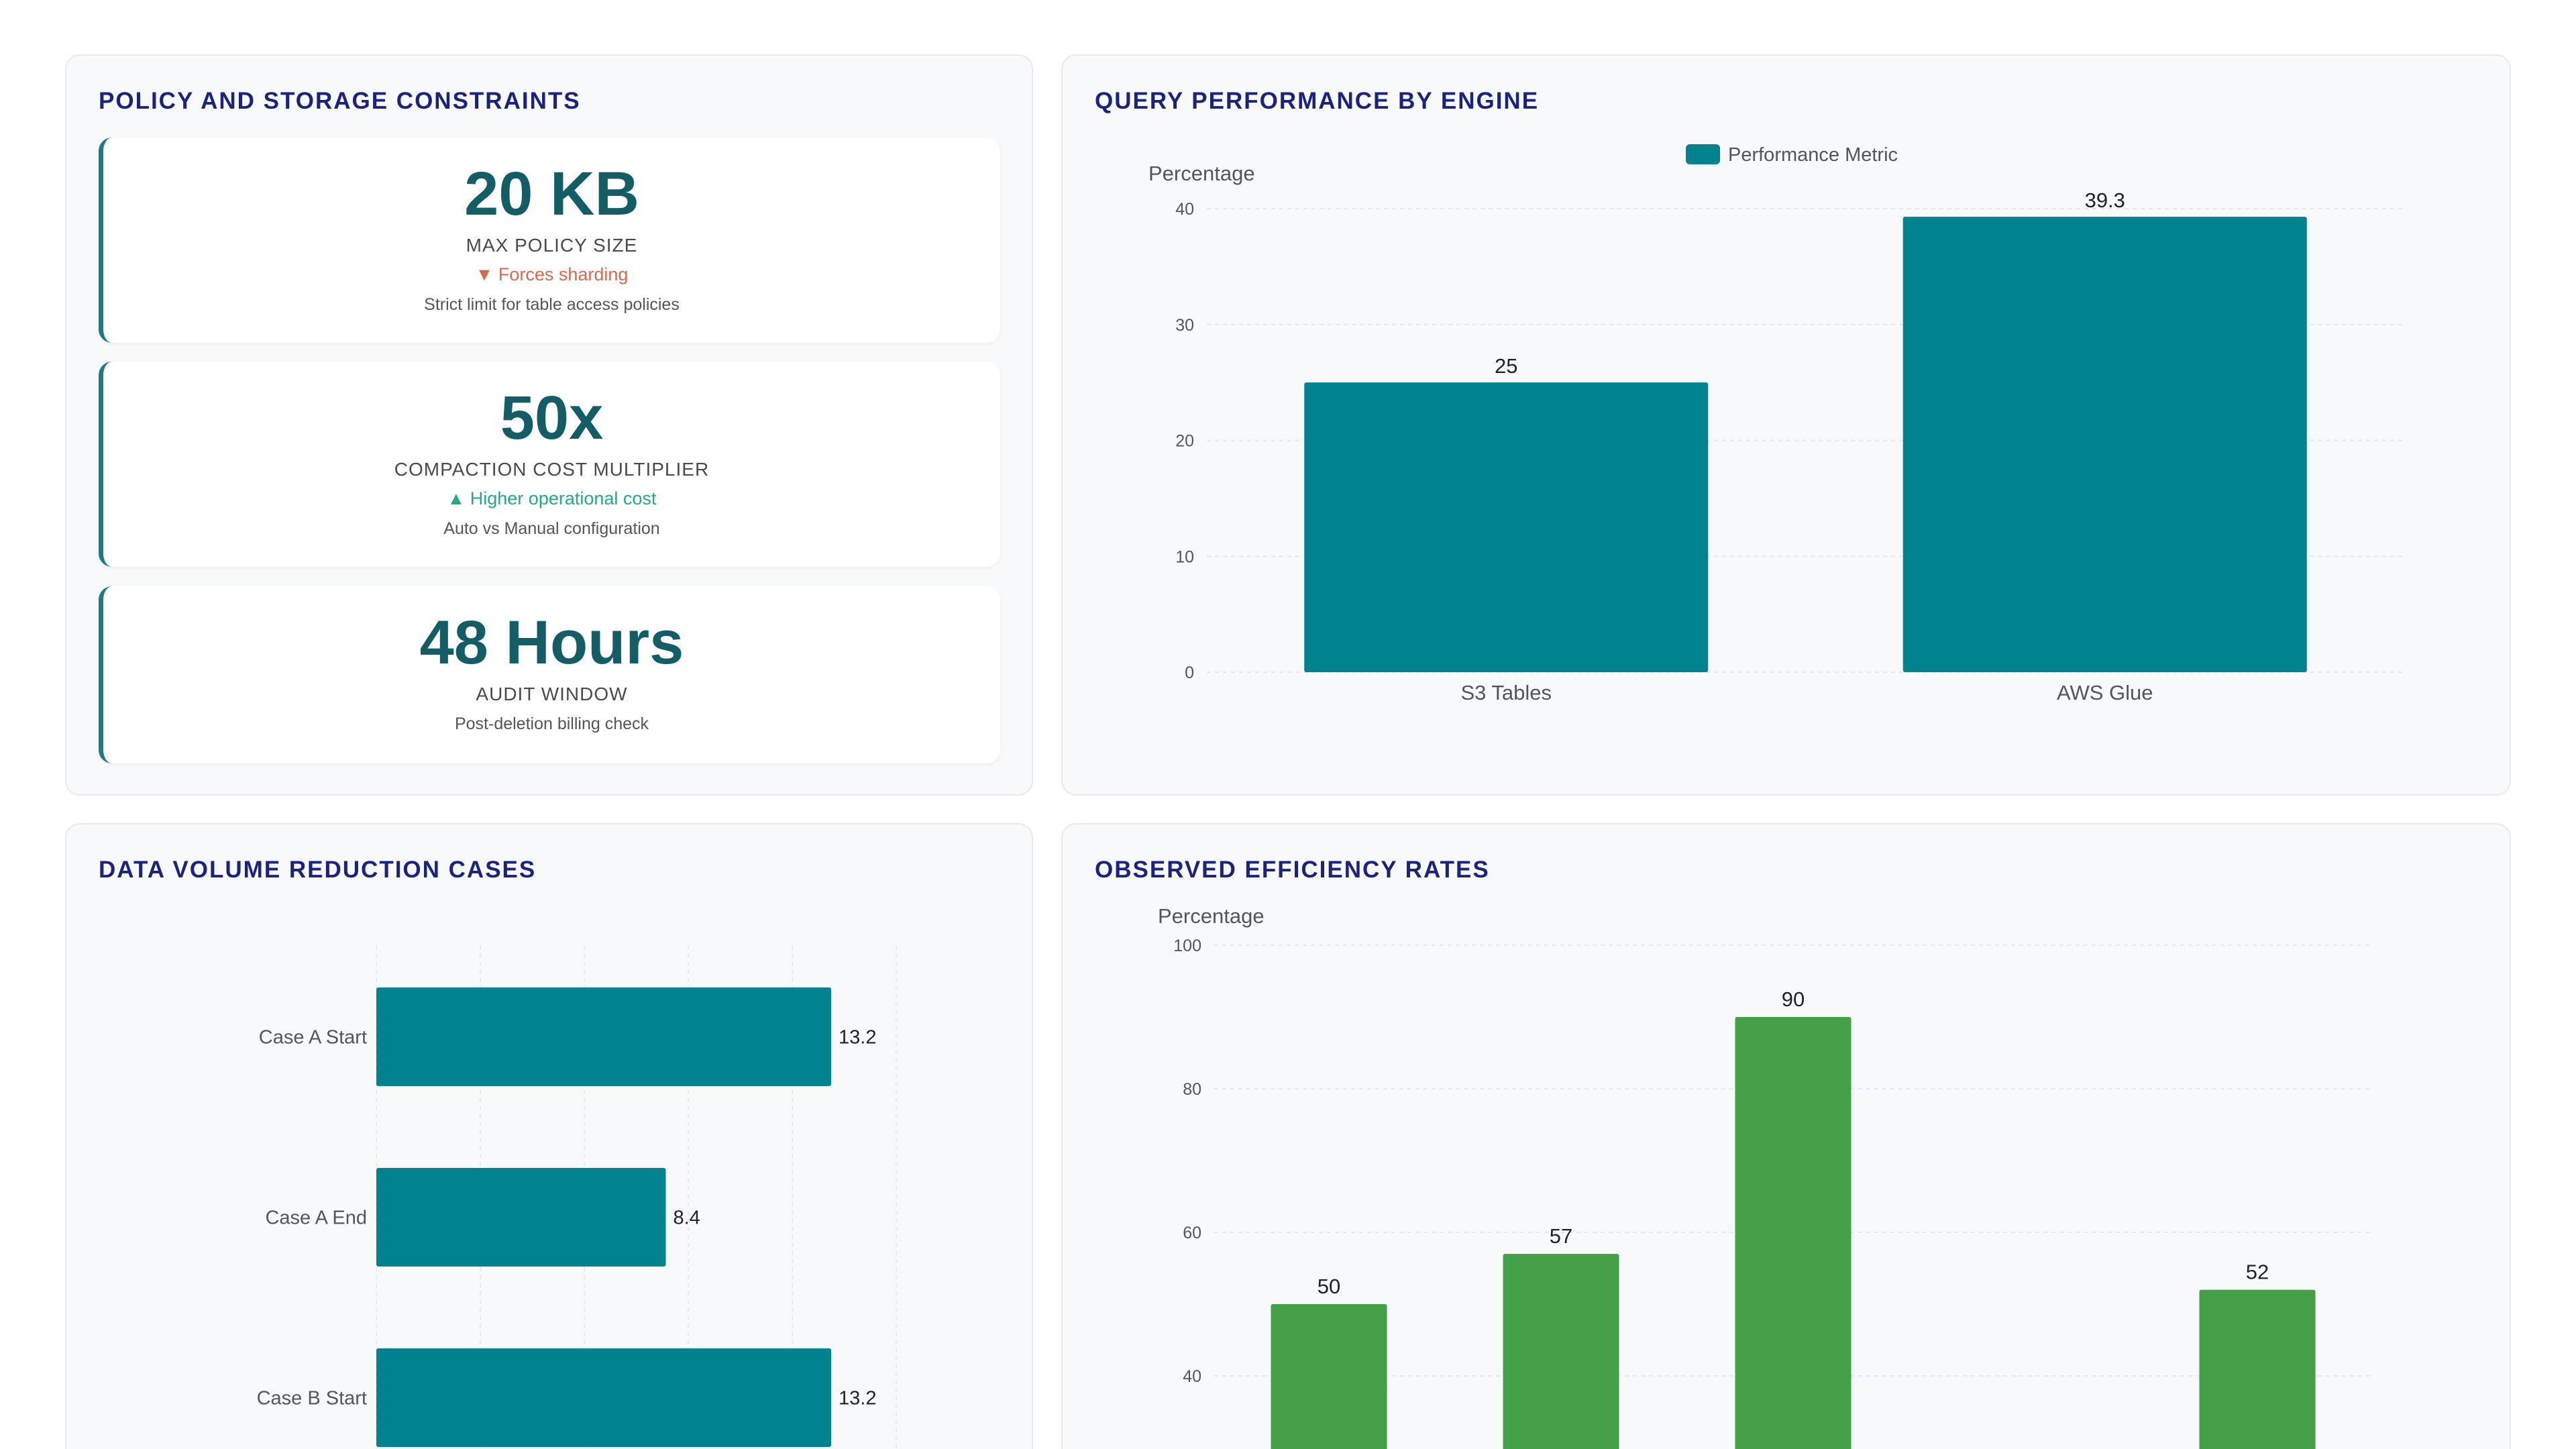  What do you see at coordinates (2105, 200) in the screenshot?
I see `bar-value-label: 39.3` at bounding box center [2105, 200].